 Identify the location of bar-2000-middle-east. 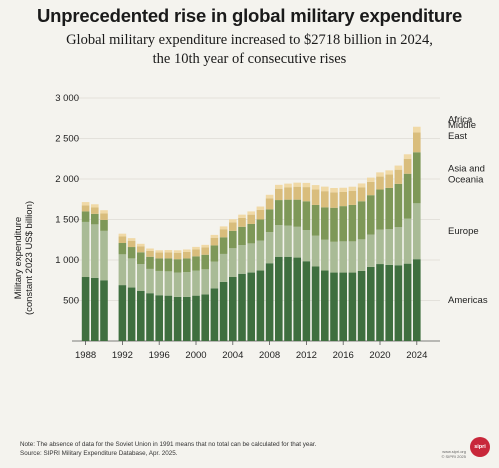
(196, 253).